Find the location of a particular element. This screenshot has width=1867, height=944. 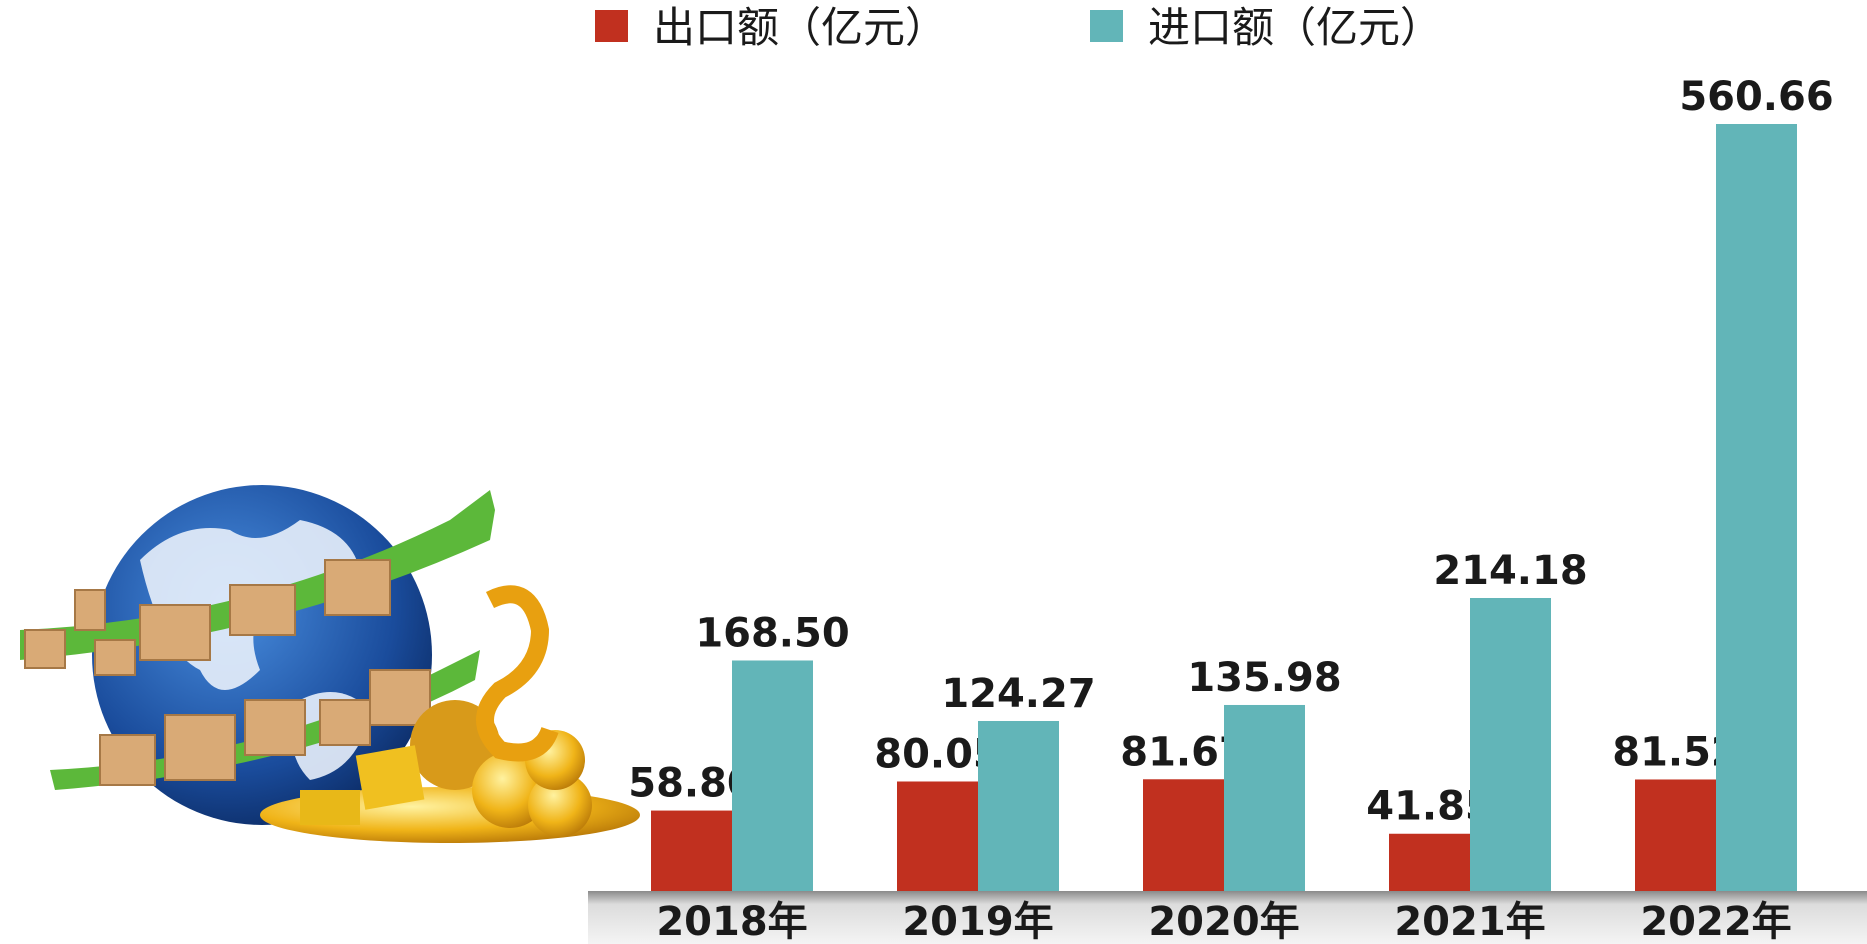

baseline-band is located at coordinates (1227, 917).